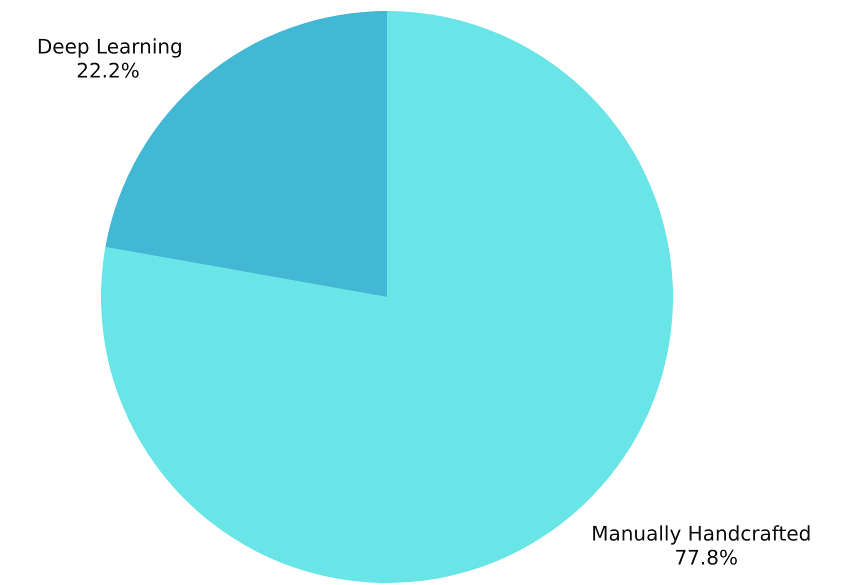  Describe the element at coordinates (108, 70) in the screenshot. I see `data-label: 22.2%` at that location.